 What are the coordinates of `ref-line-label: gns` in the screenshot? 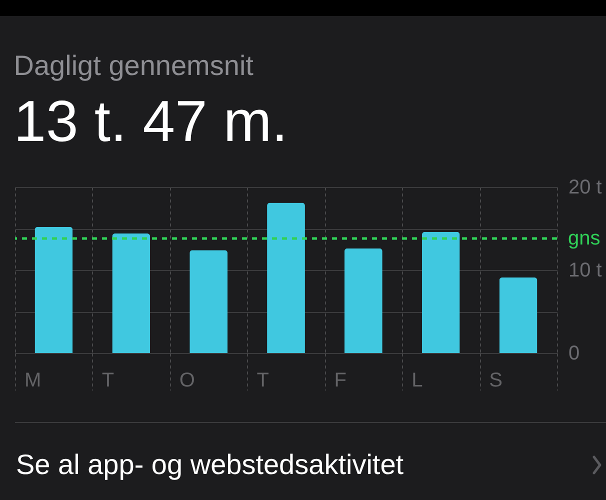 It's located at (584, 238).